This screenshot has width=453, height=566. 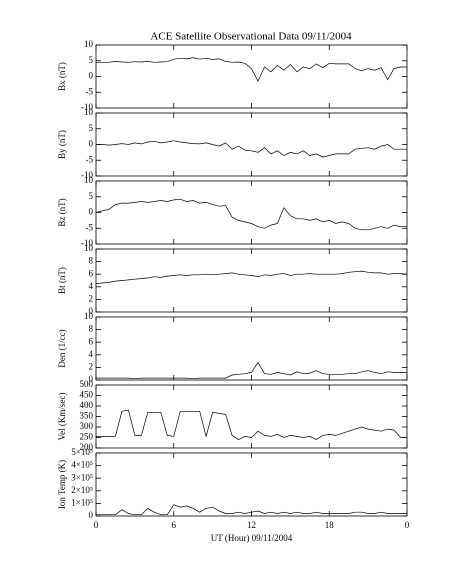 What do you see at coordinates (174, 525) in the screenshot?
I see `x-tick-label: 6` at bounding box center [174, 525].